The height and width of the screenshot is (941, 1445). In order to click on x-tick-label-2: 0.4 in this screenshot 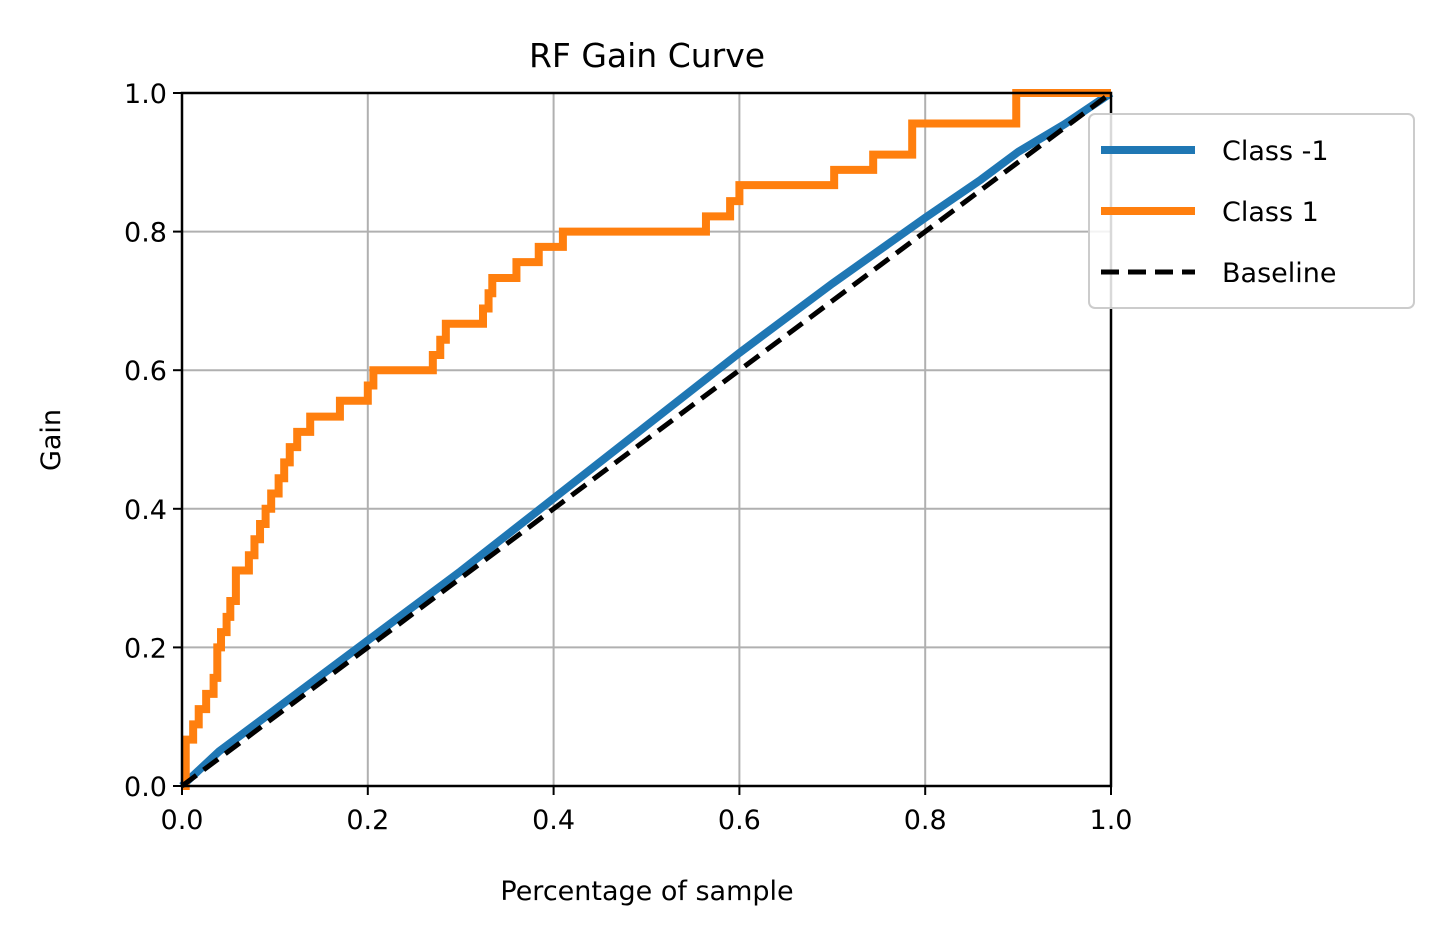, I will do `click(553, 820)`.